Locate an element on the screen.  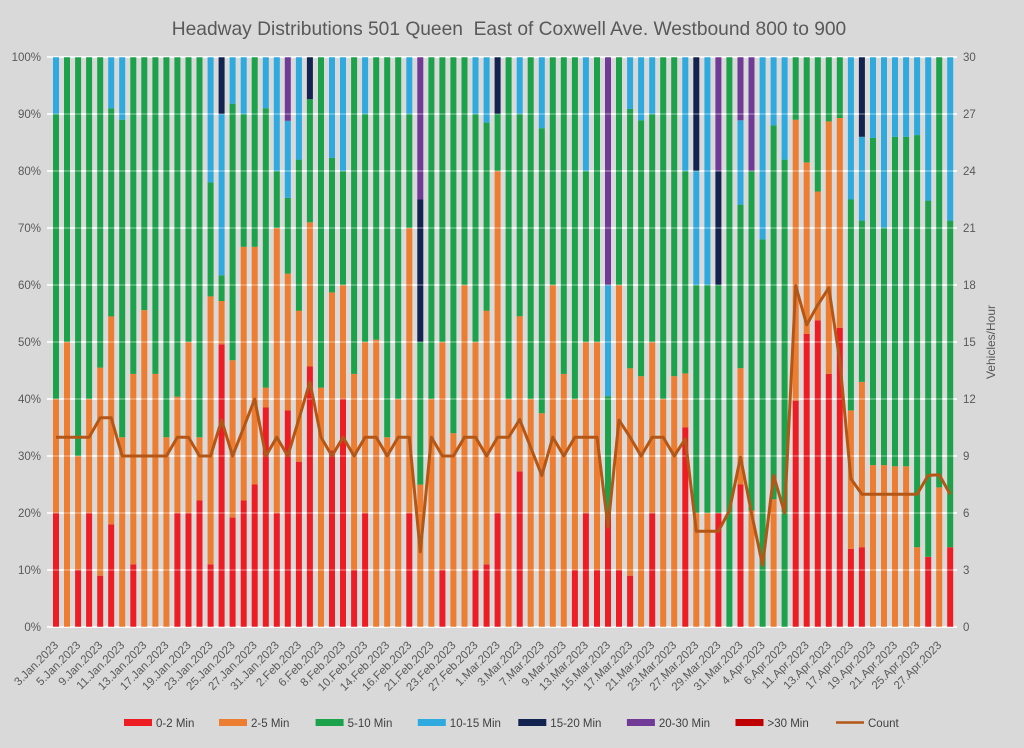
svg-text: >30 Min is located at coordinates (788, 724).